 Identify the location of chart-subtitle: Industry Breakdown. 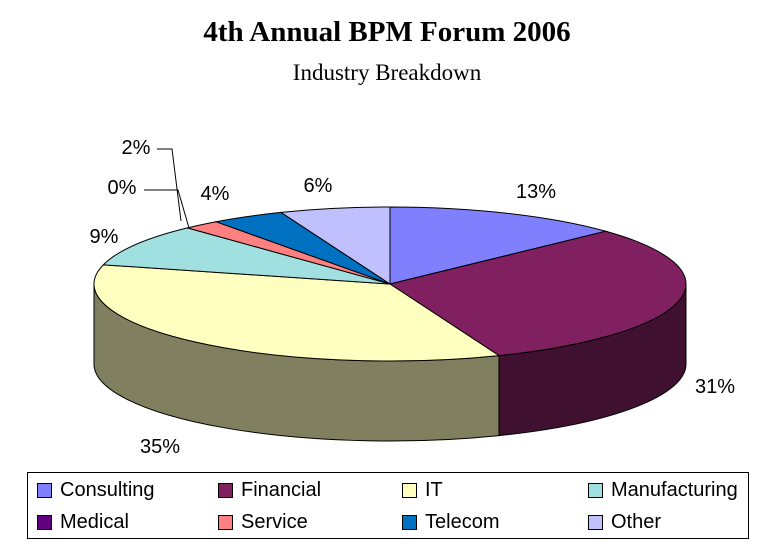
(387, 72).